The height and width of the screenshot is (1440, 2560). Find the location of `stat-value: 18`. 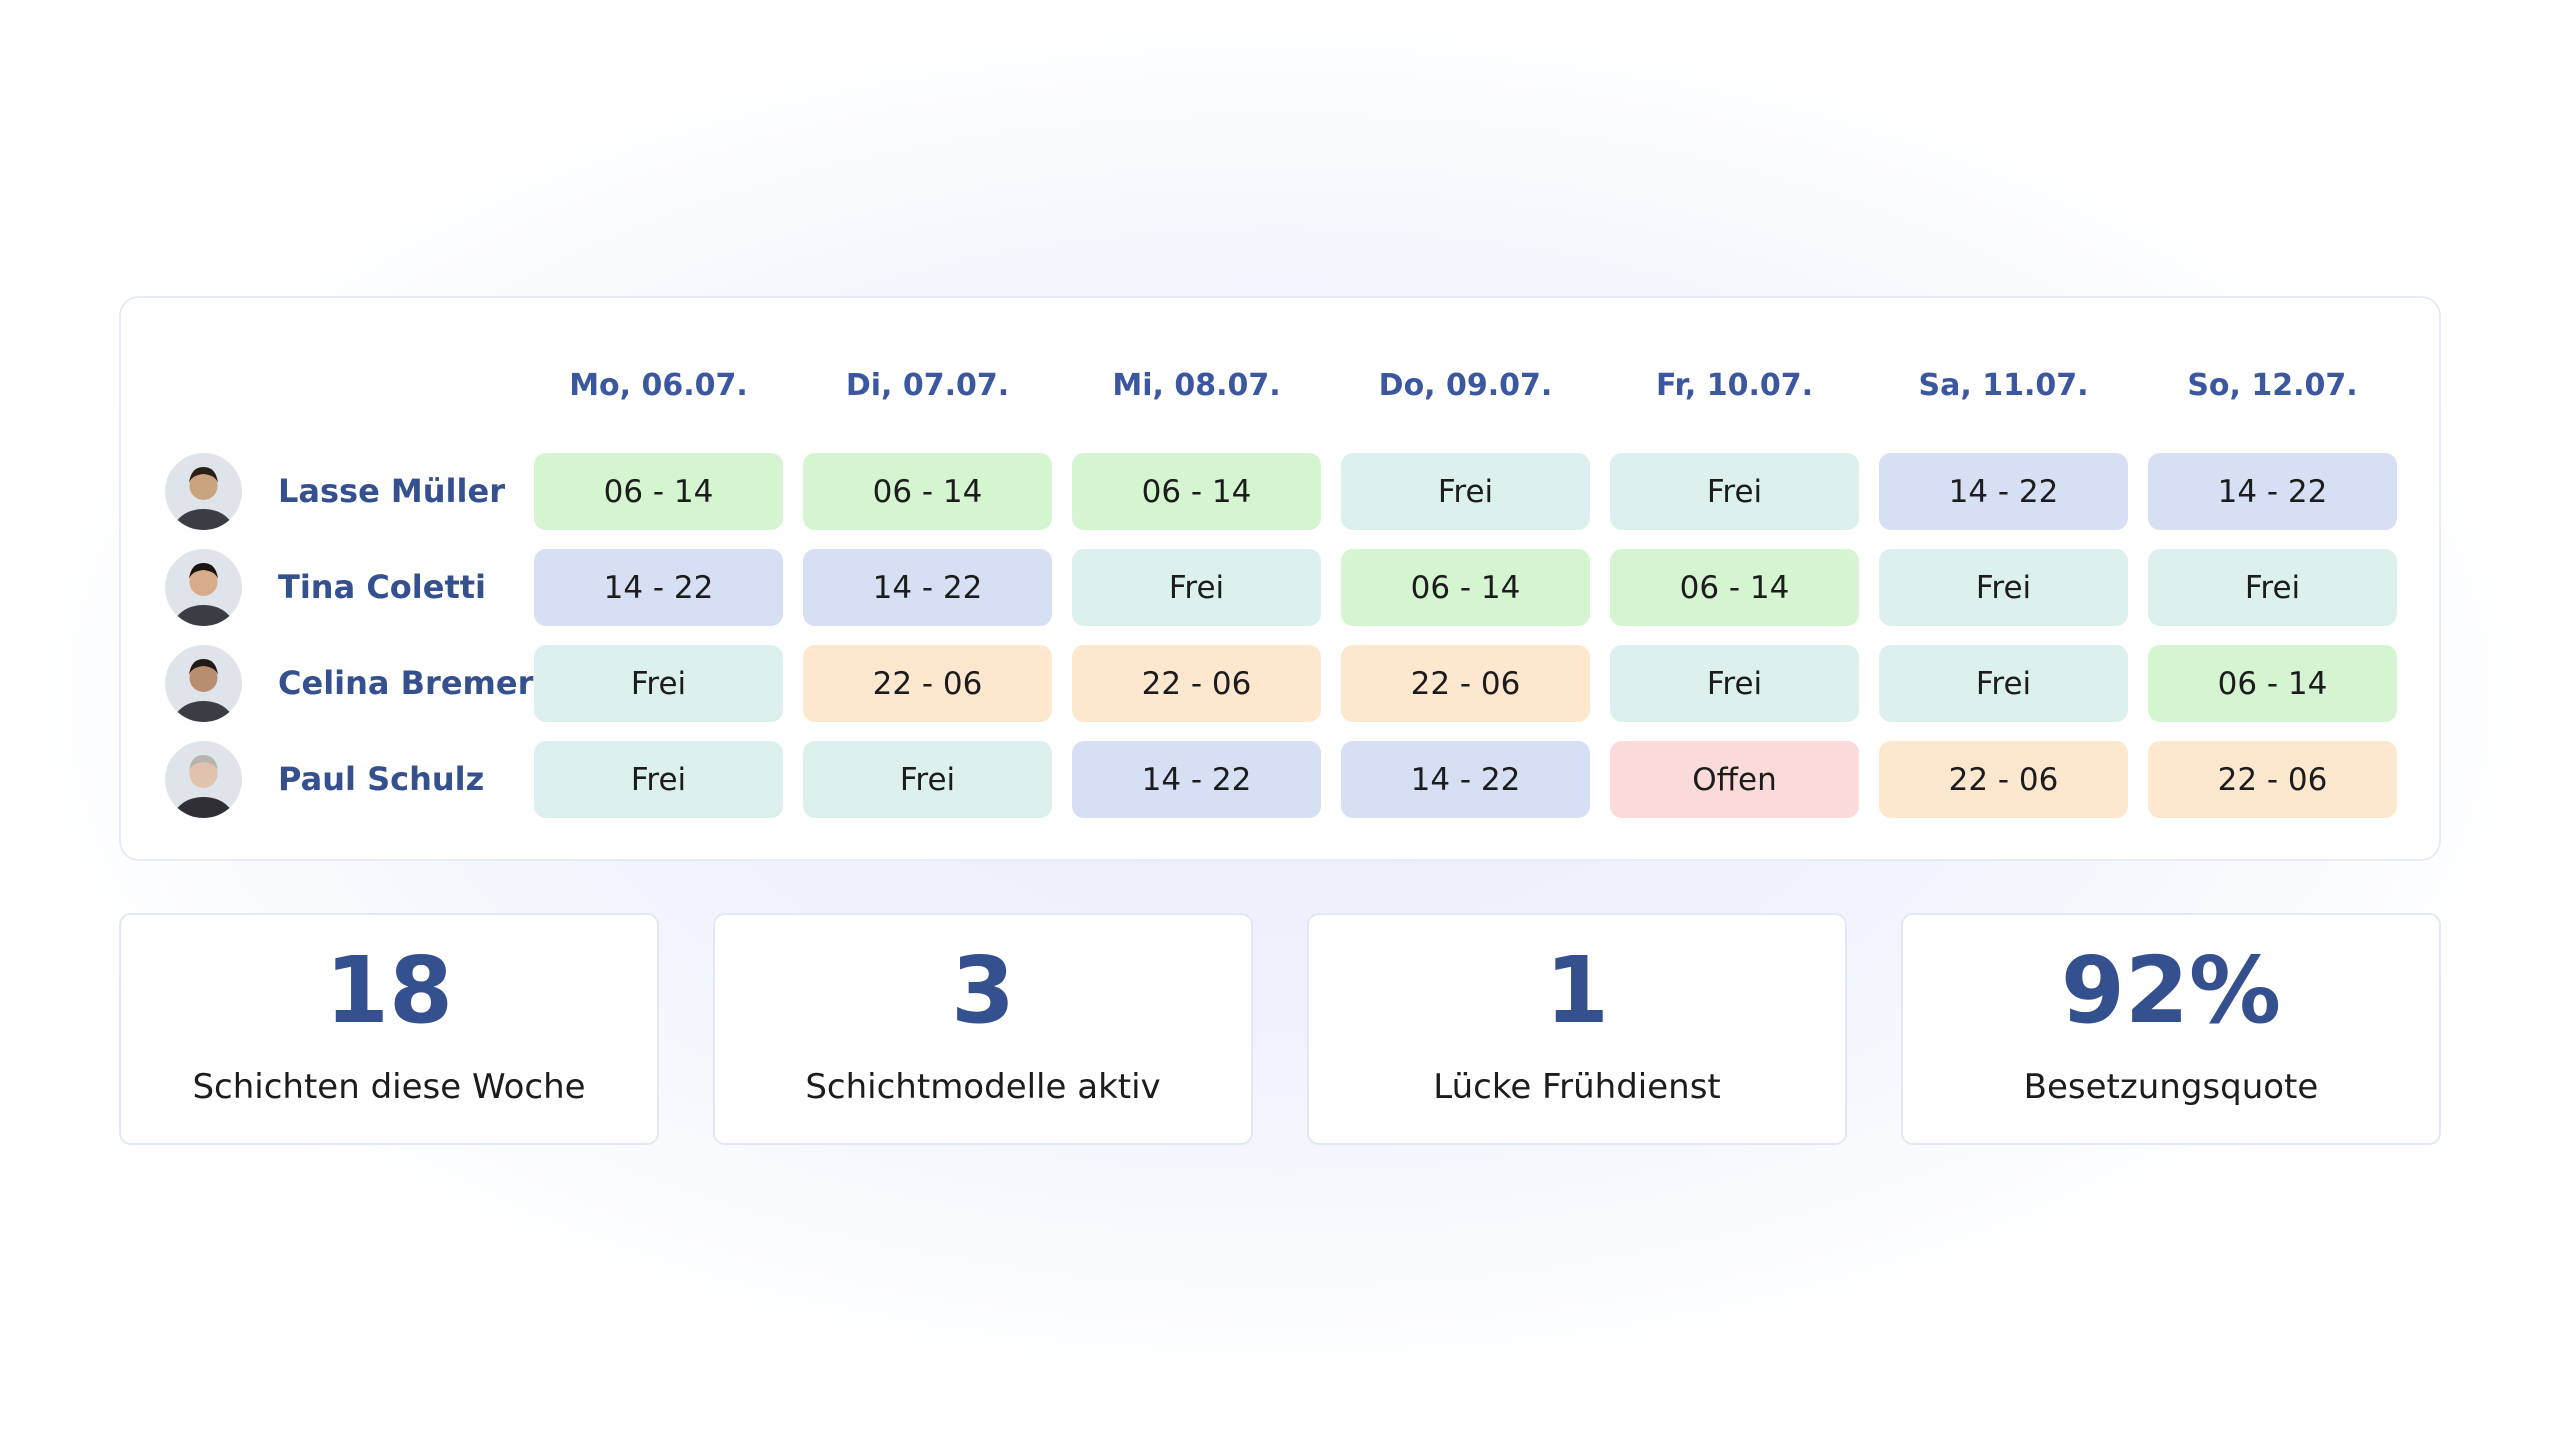

stat-value: 18 is located at coordinates (389, 990).